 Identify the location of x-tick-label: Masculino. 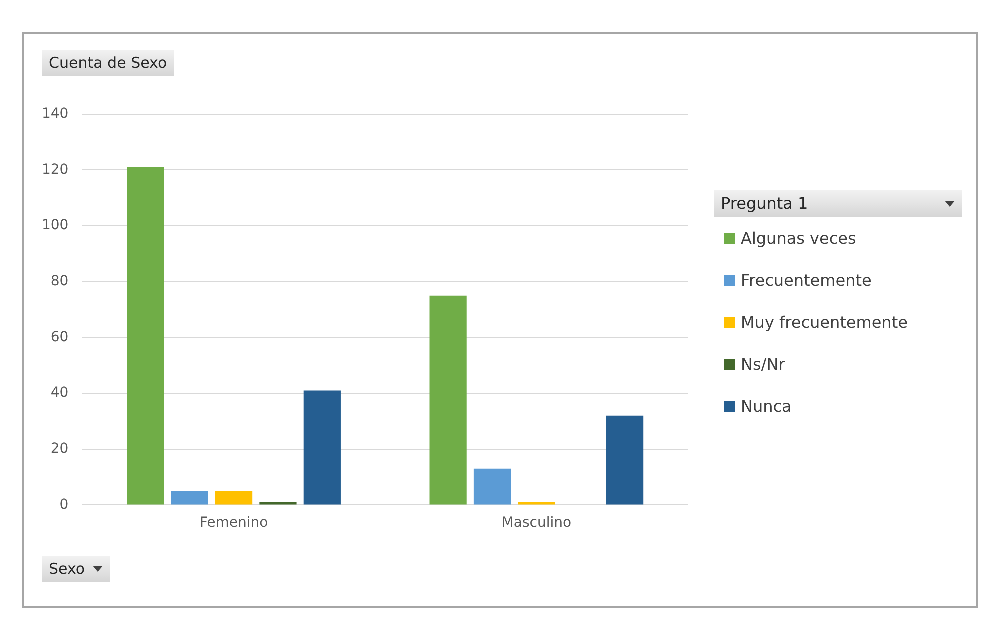
(537, 523).